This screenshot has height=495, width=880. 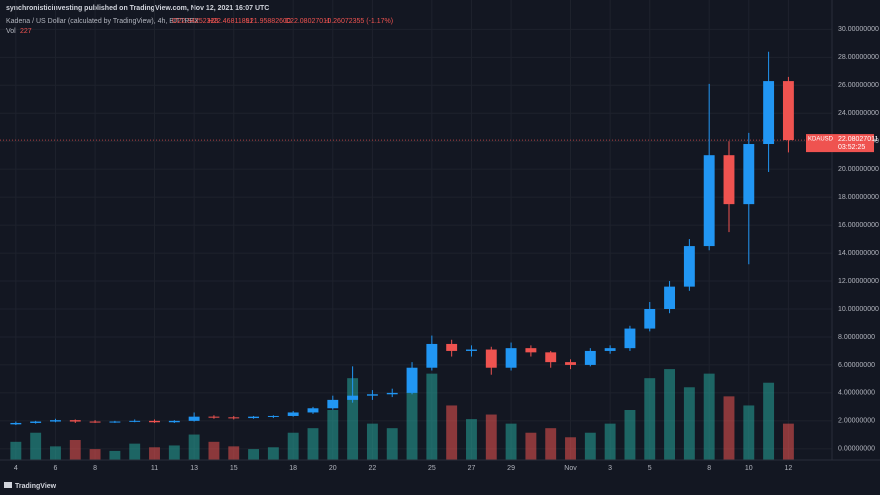 I want to click on y-tick-label: 12.00000000, so click(x=858, y=281).